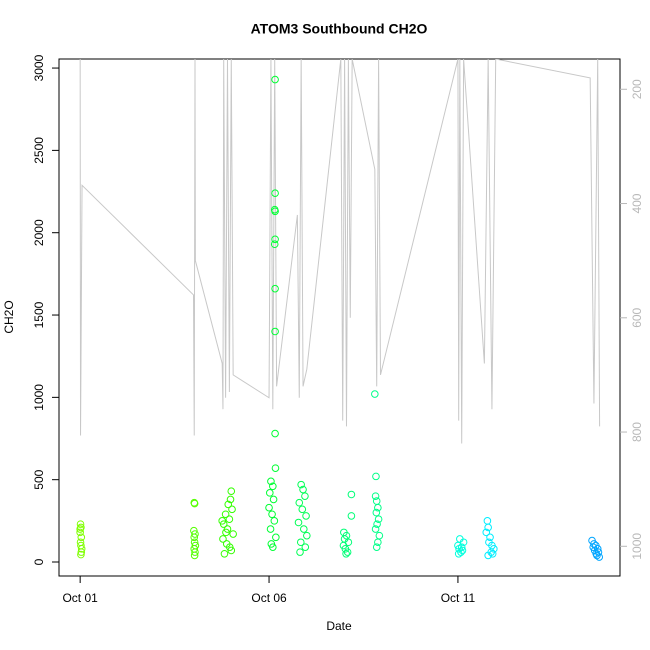 The width and height of the screenshot is (650, 650). Describe the element at coordinates (39, 67) in the screenshot. I see `y-tick-label: 3000` at that location.